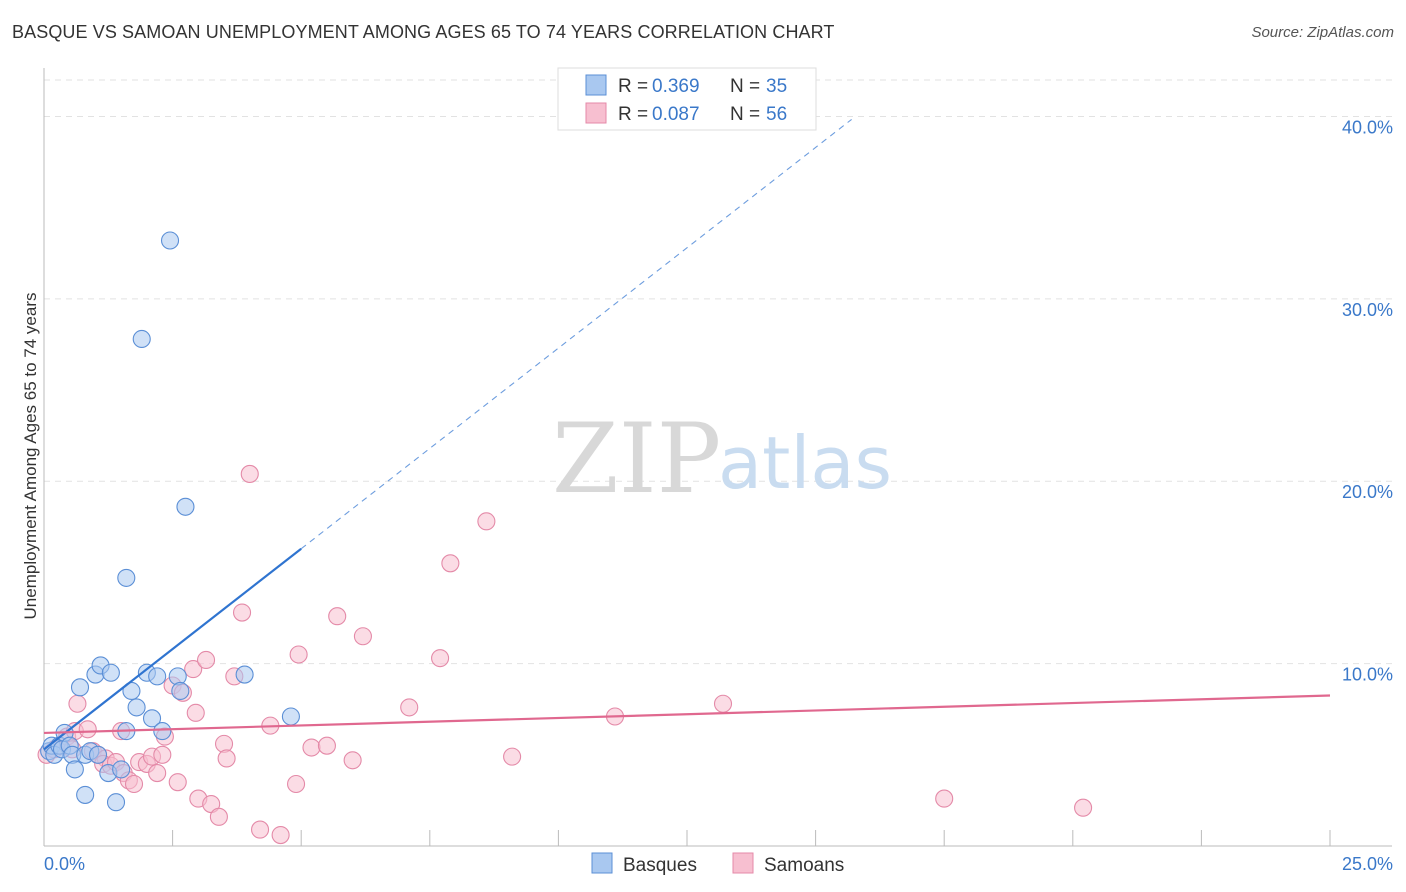 This screenshot has height=892, width=1406. I want to click on y-tick-label: 20.0%, so click(1367, 492).